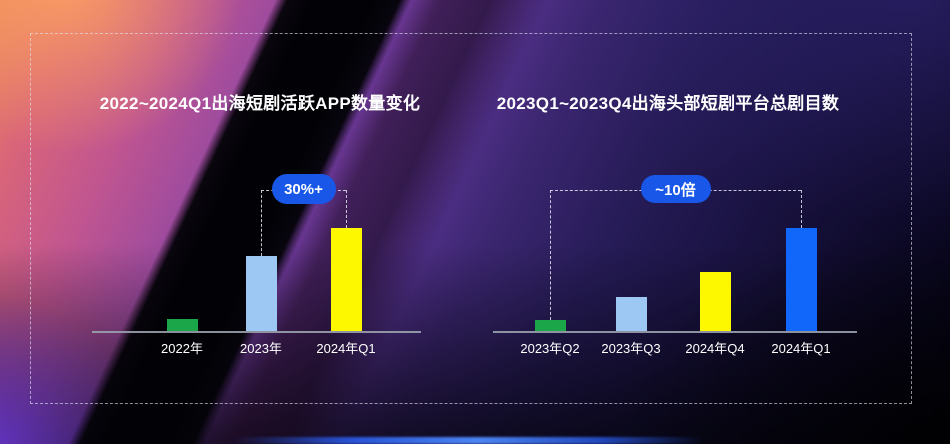 This screenshot has height=444, width=950. What do you see at coordinates (182, 348) in the screenshot?
I see `axis-label: 2022年` at bounding box center [182, 348].